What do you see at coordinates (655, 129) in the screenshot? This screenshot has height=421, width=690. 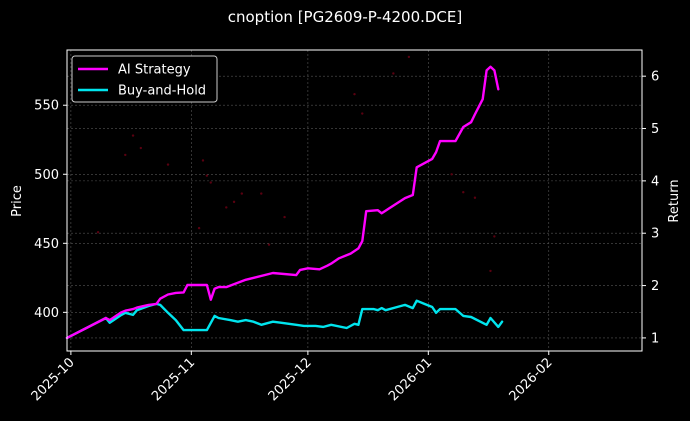 I see `y-tick-label-right: 5` at bounding box center [655, 129].